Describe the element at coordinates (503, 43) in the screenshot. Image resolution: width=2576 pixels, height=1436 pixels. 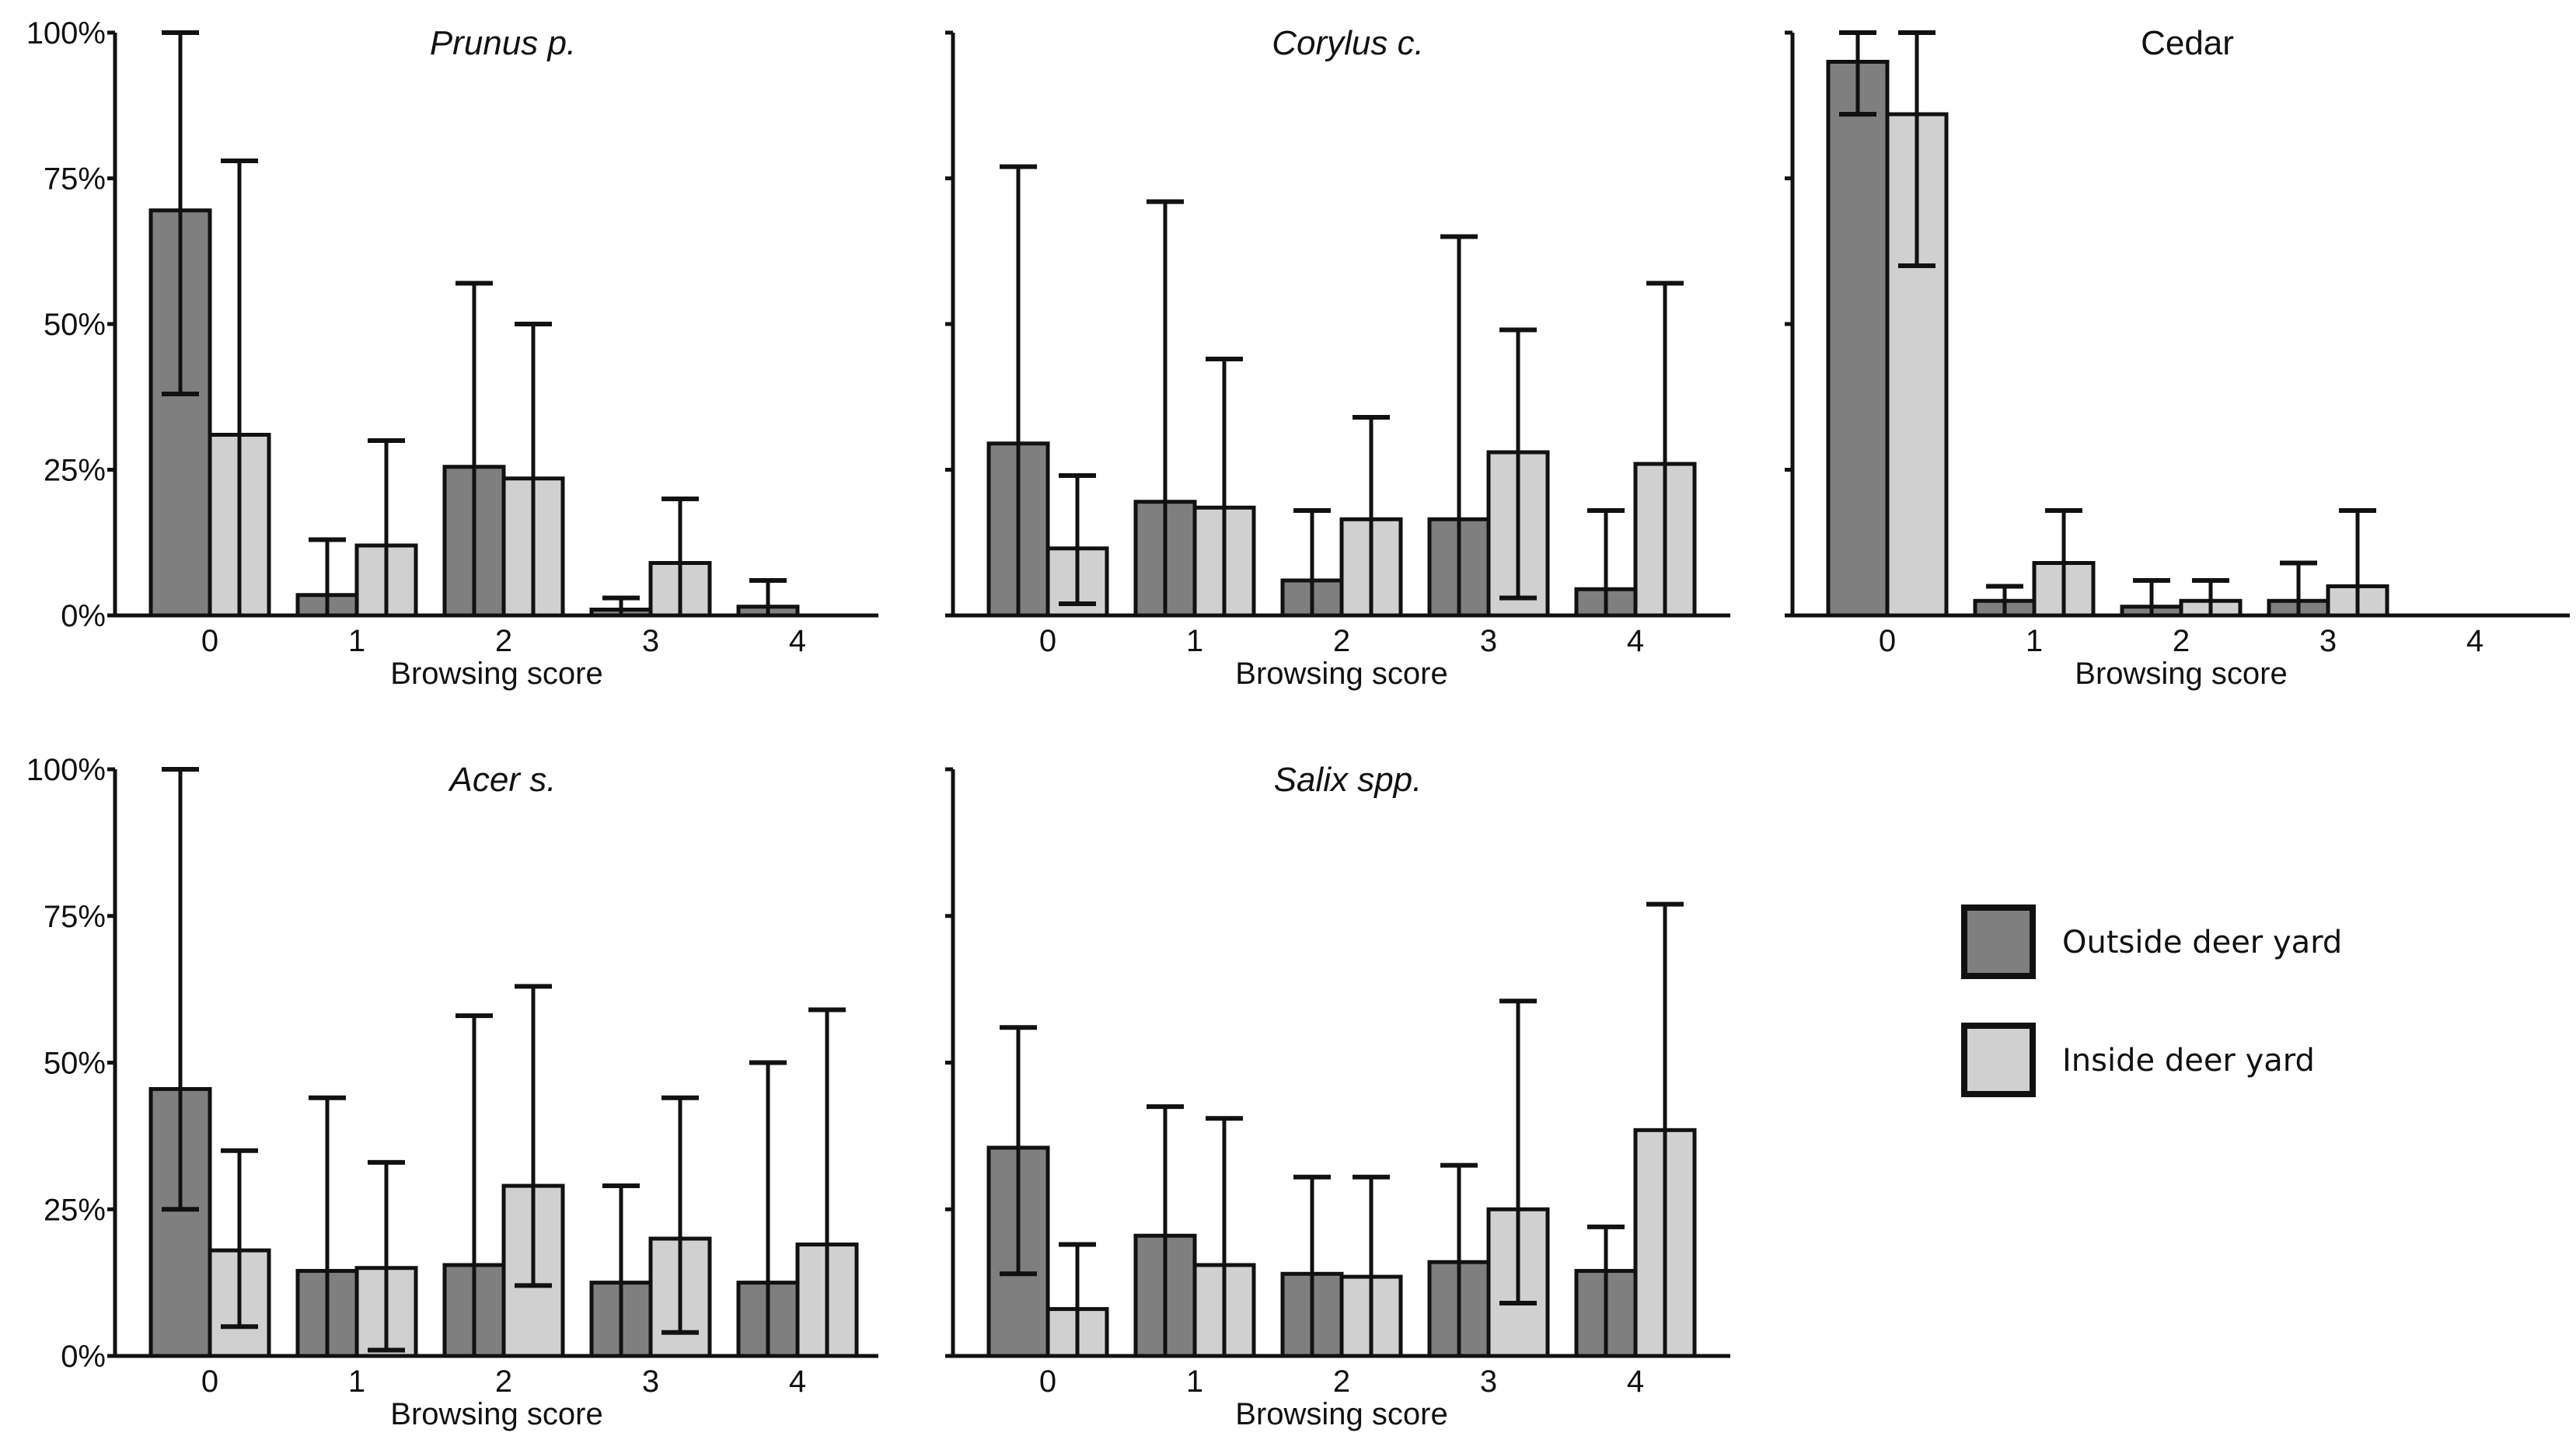
I see `panel-title: Prunus p.` at that location.